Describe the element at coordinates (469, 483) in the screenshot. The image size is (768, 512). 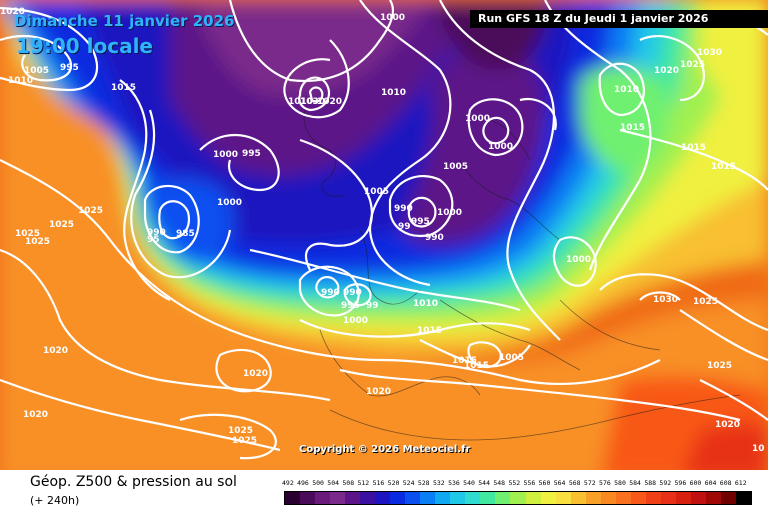
I see `color-scale-value: 540` at that location.